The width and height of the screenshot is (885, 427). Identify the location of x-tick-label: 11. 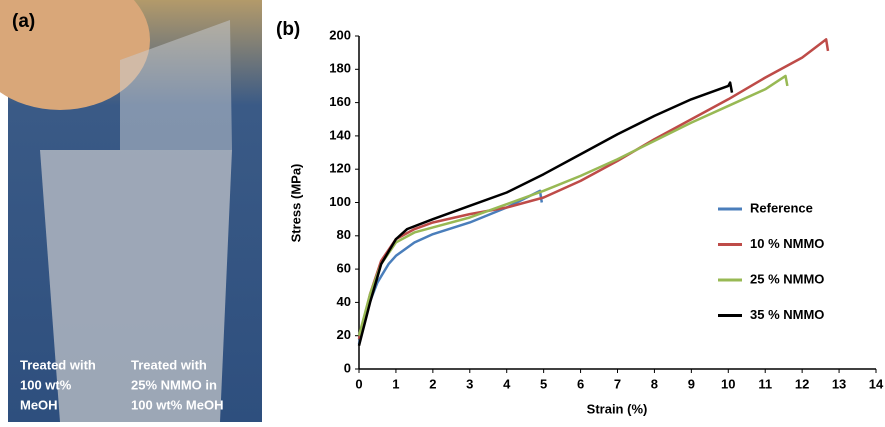
(765, 383).